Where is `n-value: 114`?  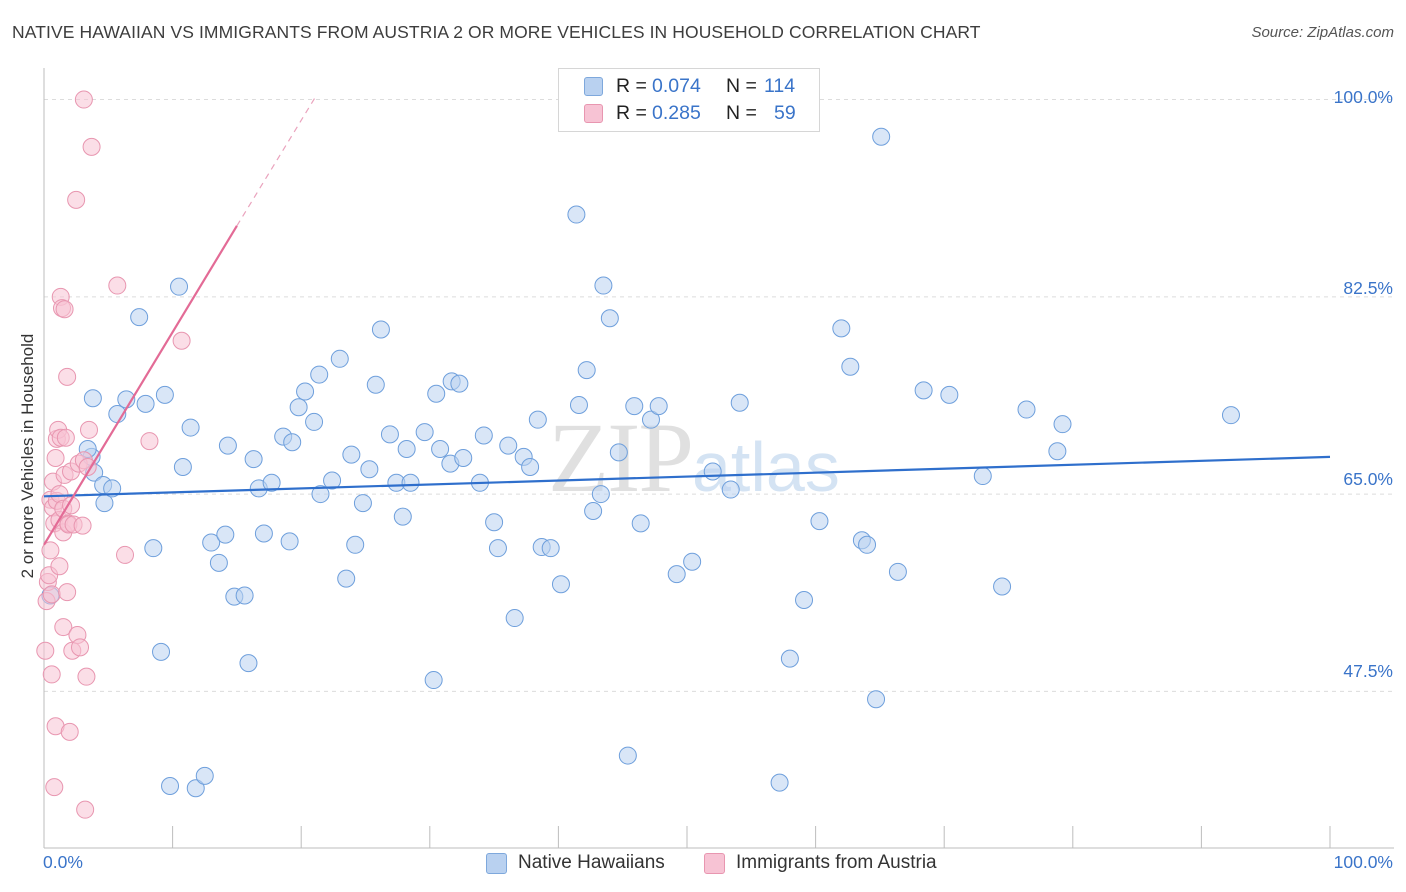 n-value: 114 is located at coordinates (780, 86).